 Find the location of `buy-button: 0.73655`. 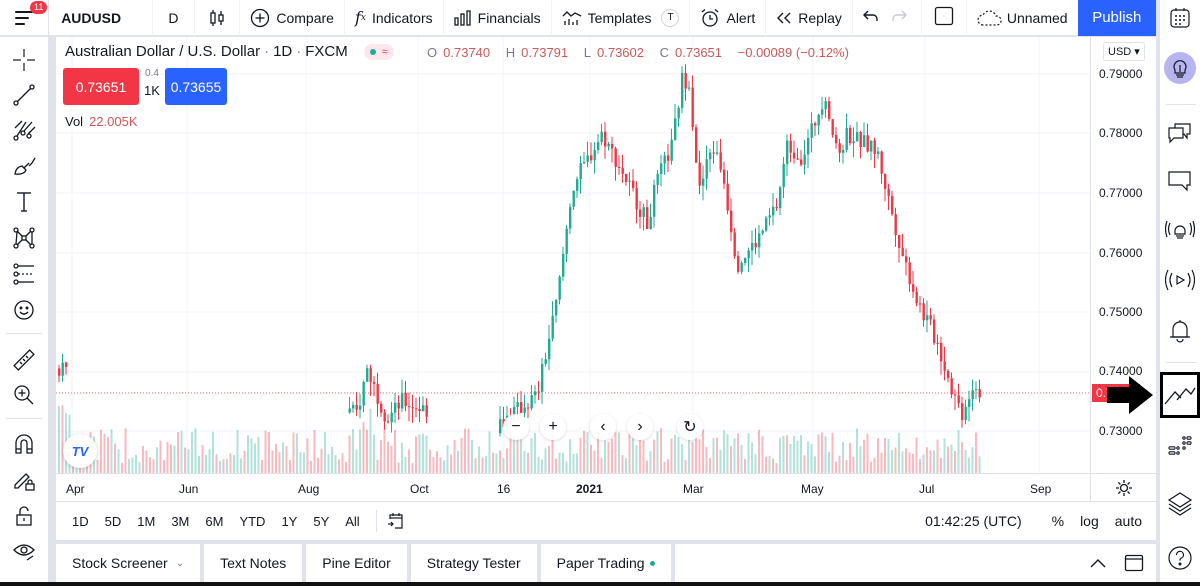

buy-button: 0.73655 is located at coordinates (196, 86).